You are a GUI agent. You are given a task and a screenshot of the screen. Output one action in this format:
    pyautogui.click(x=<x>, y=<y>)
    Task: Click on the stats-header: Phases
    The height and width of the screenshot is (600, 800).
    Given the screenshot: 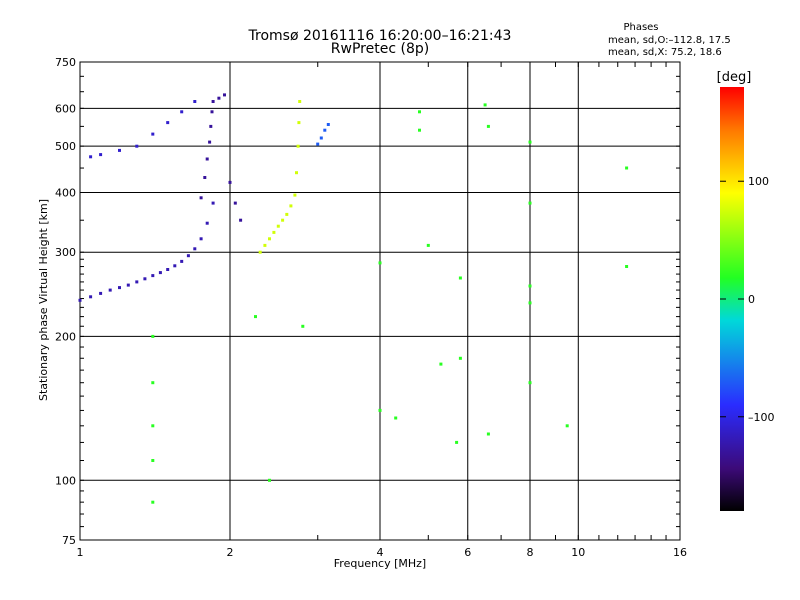 What is the action you would take?
    pyautogui.click(x=640, y=27)
    